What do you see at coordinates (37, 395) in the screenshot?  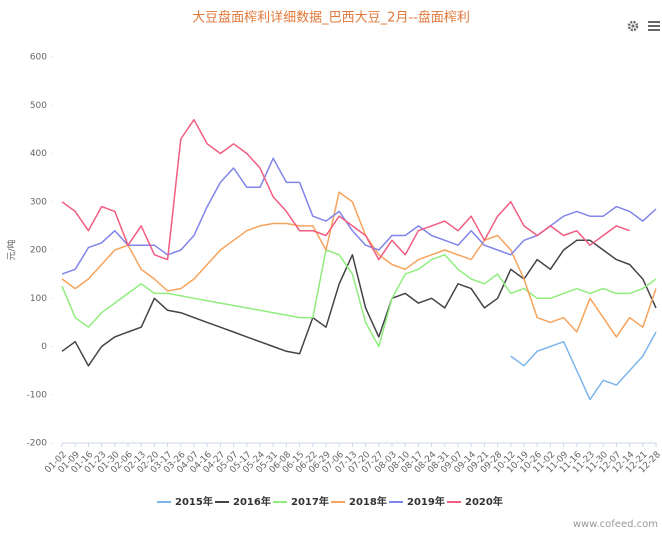 I see `y-tick-label: -100` at bounding box center [37, 395].